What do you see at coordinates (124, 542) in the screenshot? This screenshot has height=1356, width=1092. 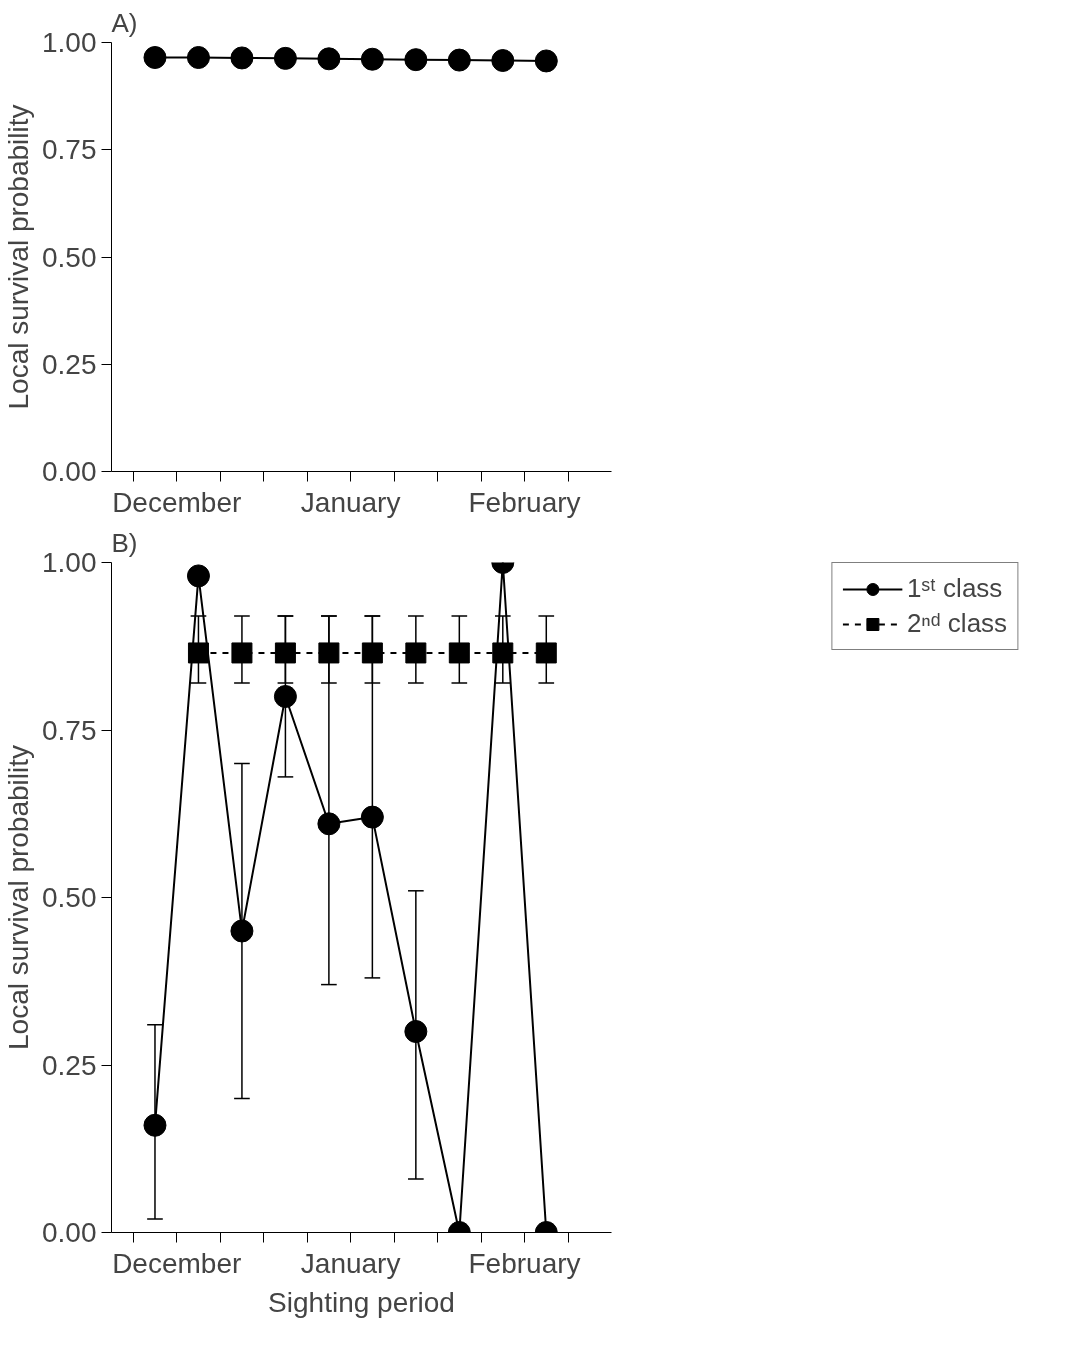 I see `chart-title: B)` at bounding box center [124, 542].